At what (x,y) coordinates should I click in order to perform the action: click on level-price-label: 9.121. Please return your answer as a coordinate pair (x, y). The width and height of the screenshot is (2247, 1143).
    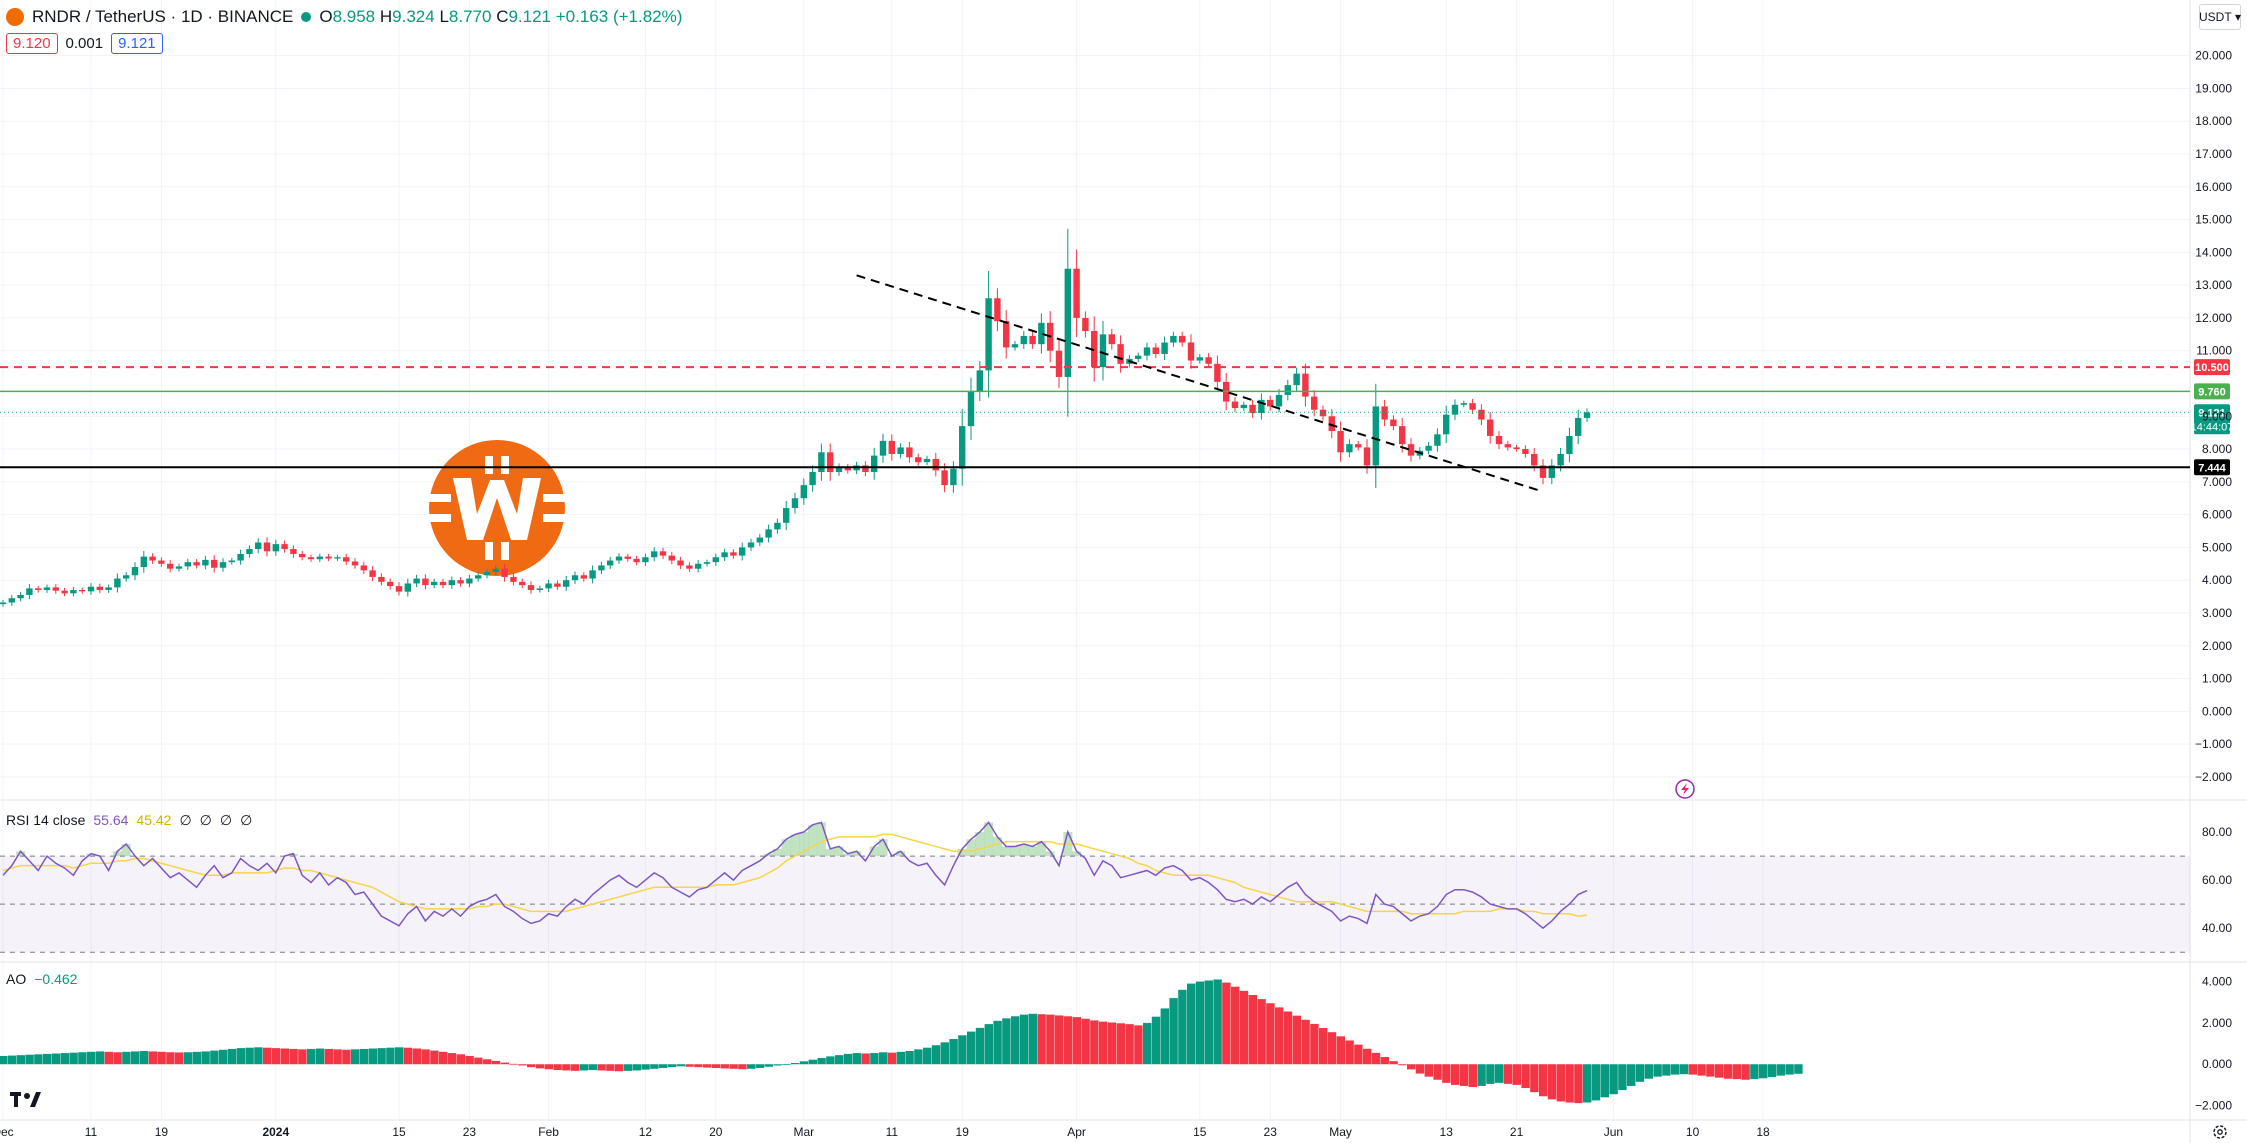
    Looking at the image, I should click on (2212, 413).